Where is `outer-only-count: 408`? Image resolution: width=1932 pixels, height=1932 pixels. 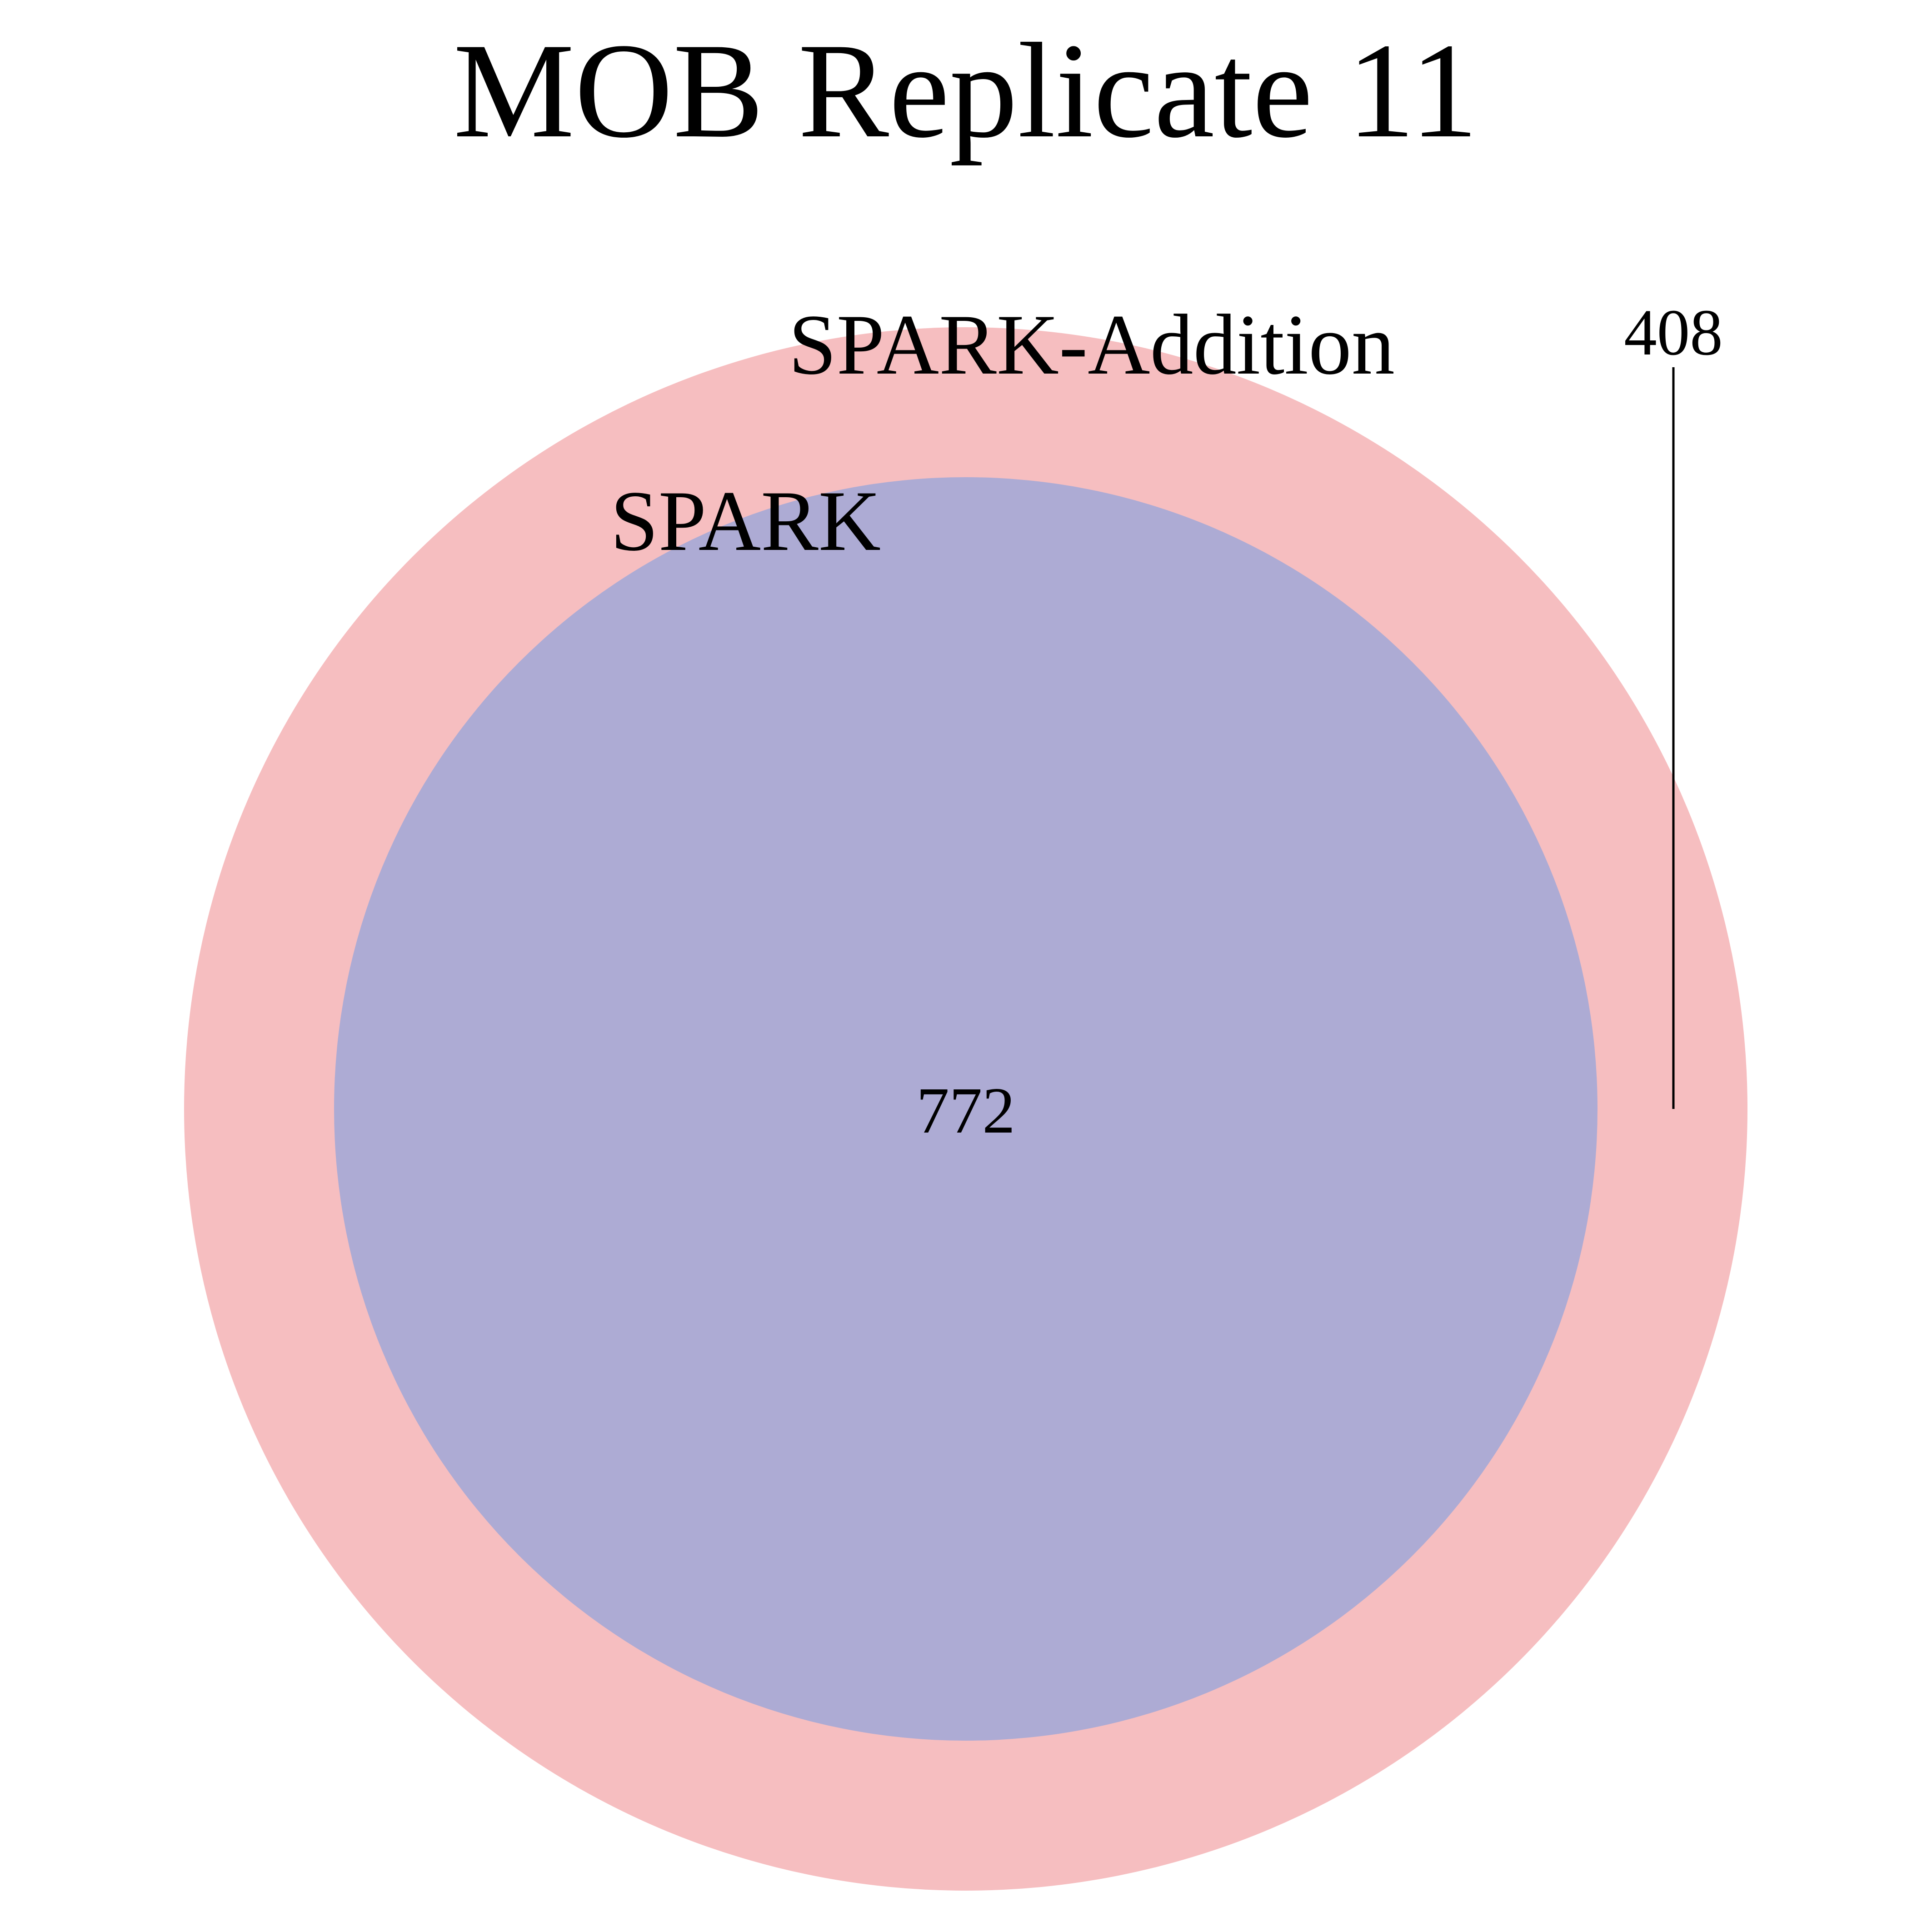
outer-only-count: 408 is located at coordinates (1673, 332).